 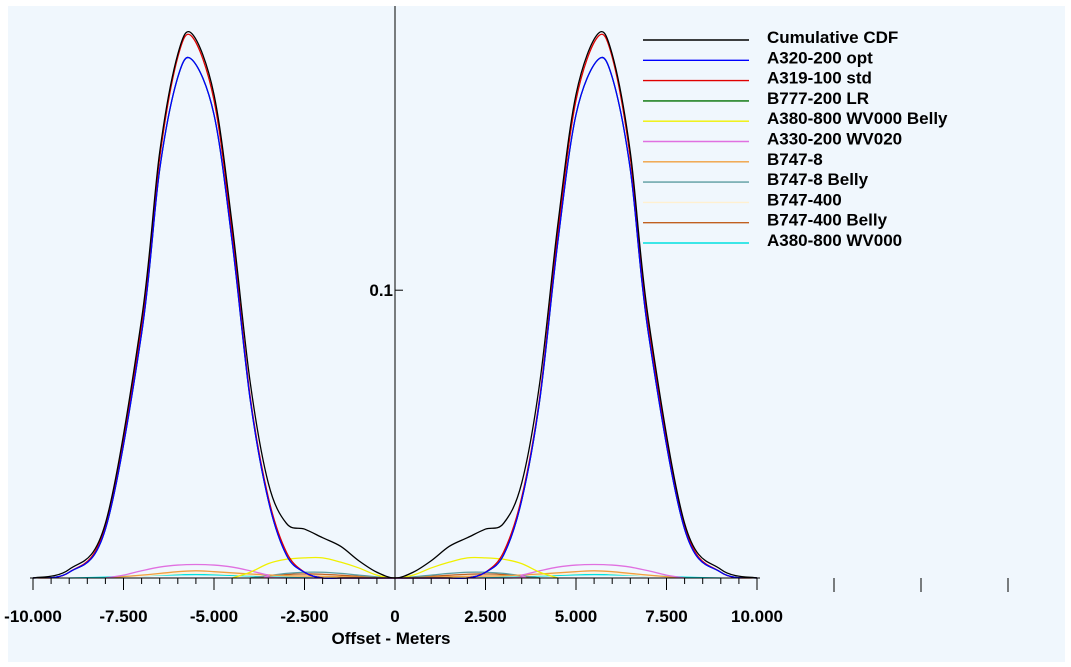 What do you see at coordinates (818, 98) in the screenshot?
I see `legend-label-b777-200-lr: B777-200 LR` at bounding box center [818, 98].